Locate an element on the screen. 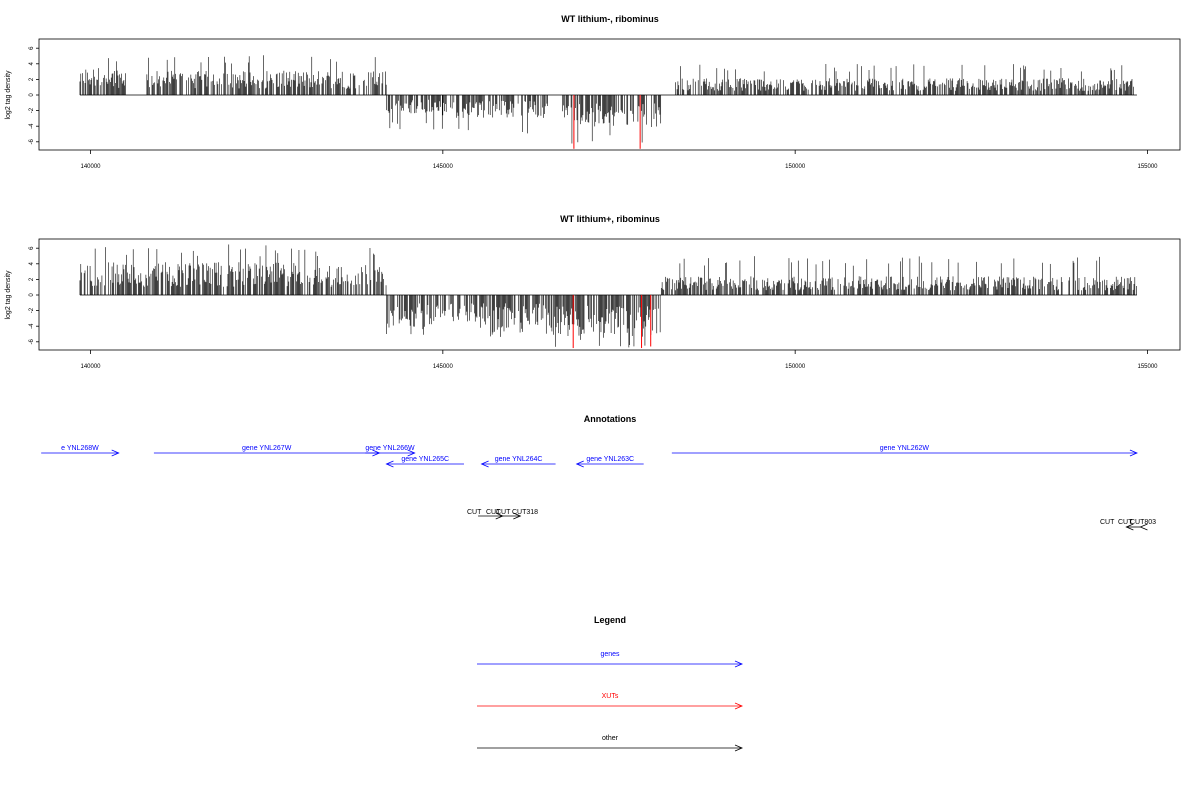 The width and height of the screenshot is (1200, 800). legend-items: genes XUTs other is located at coordinates (610, 701).